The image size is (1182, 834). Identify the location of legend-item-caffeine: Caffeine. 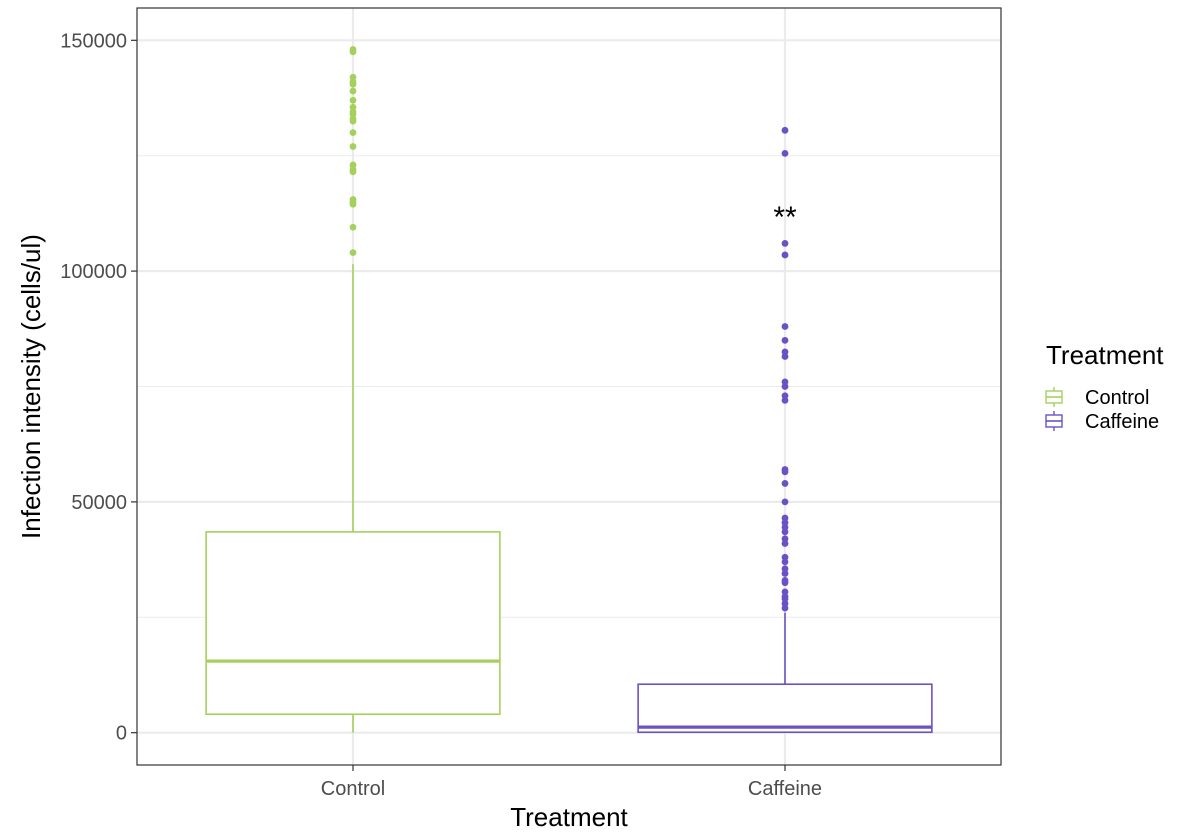
(1102, 422).